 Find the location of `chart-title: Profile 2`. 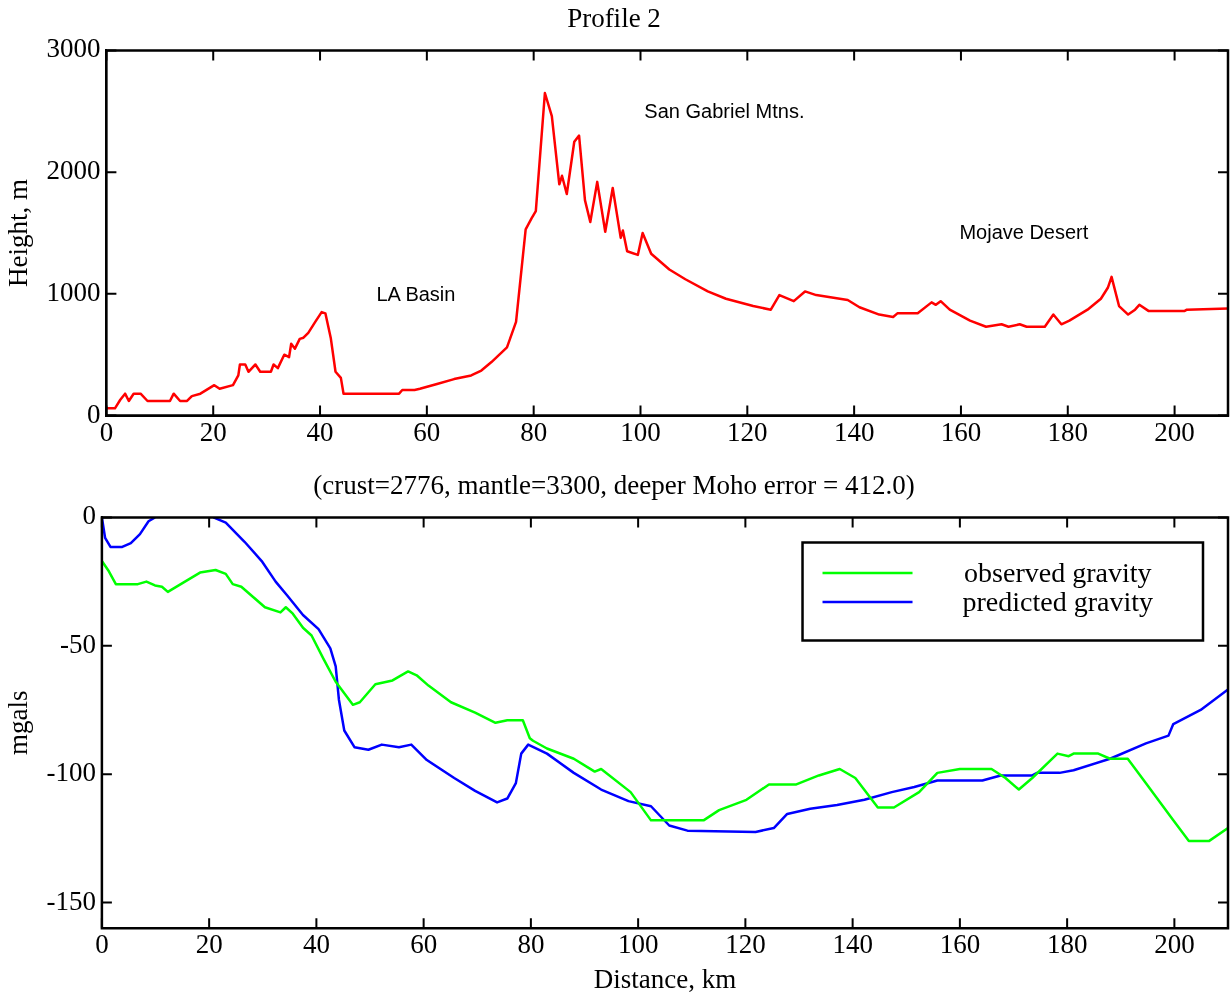

chart-title: Profile 2 is located at coordinates (614, 18).